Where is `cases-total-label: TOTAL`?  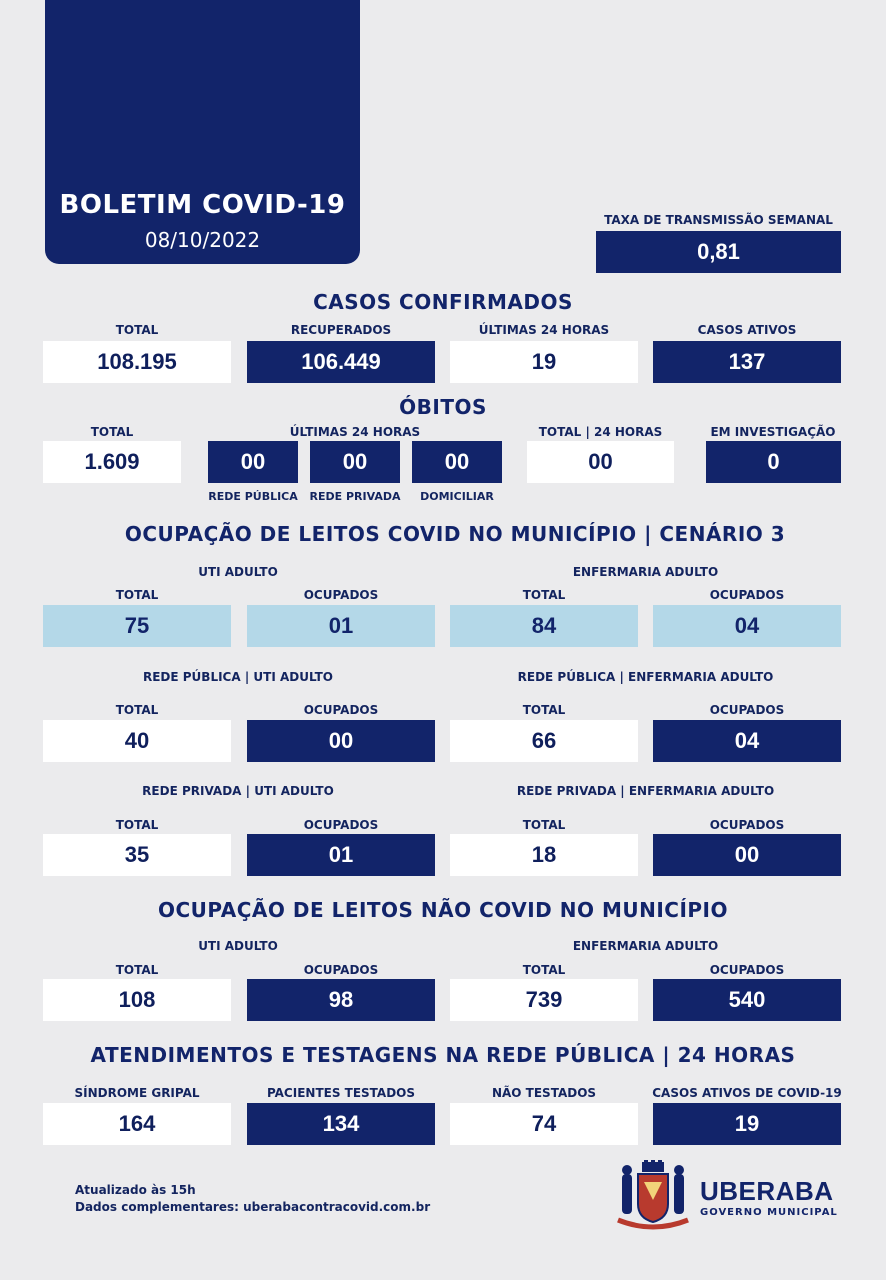
cases-total-label: TOTAL is located at coordinates (137, 330).